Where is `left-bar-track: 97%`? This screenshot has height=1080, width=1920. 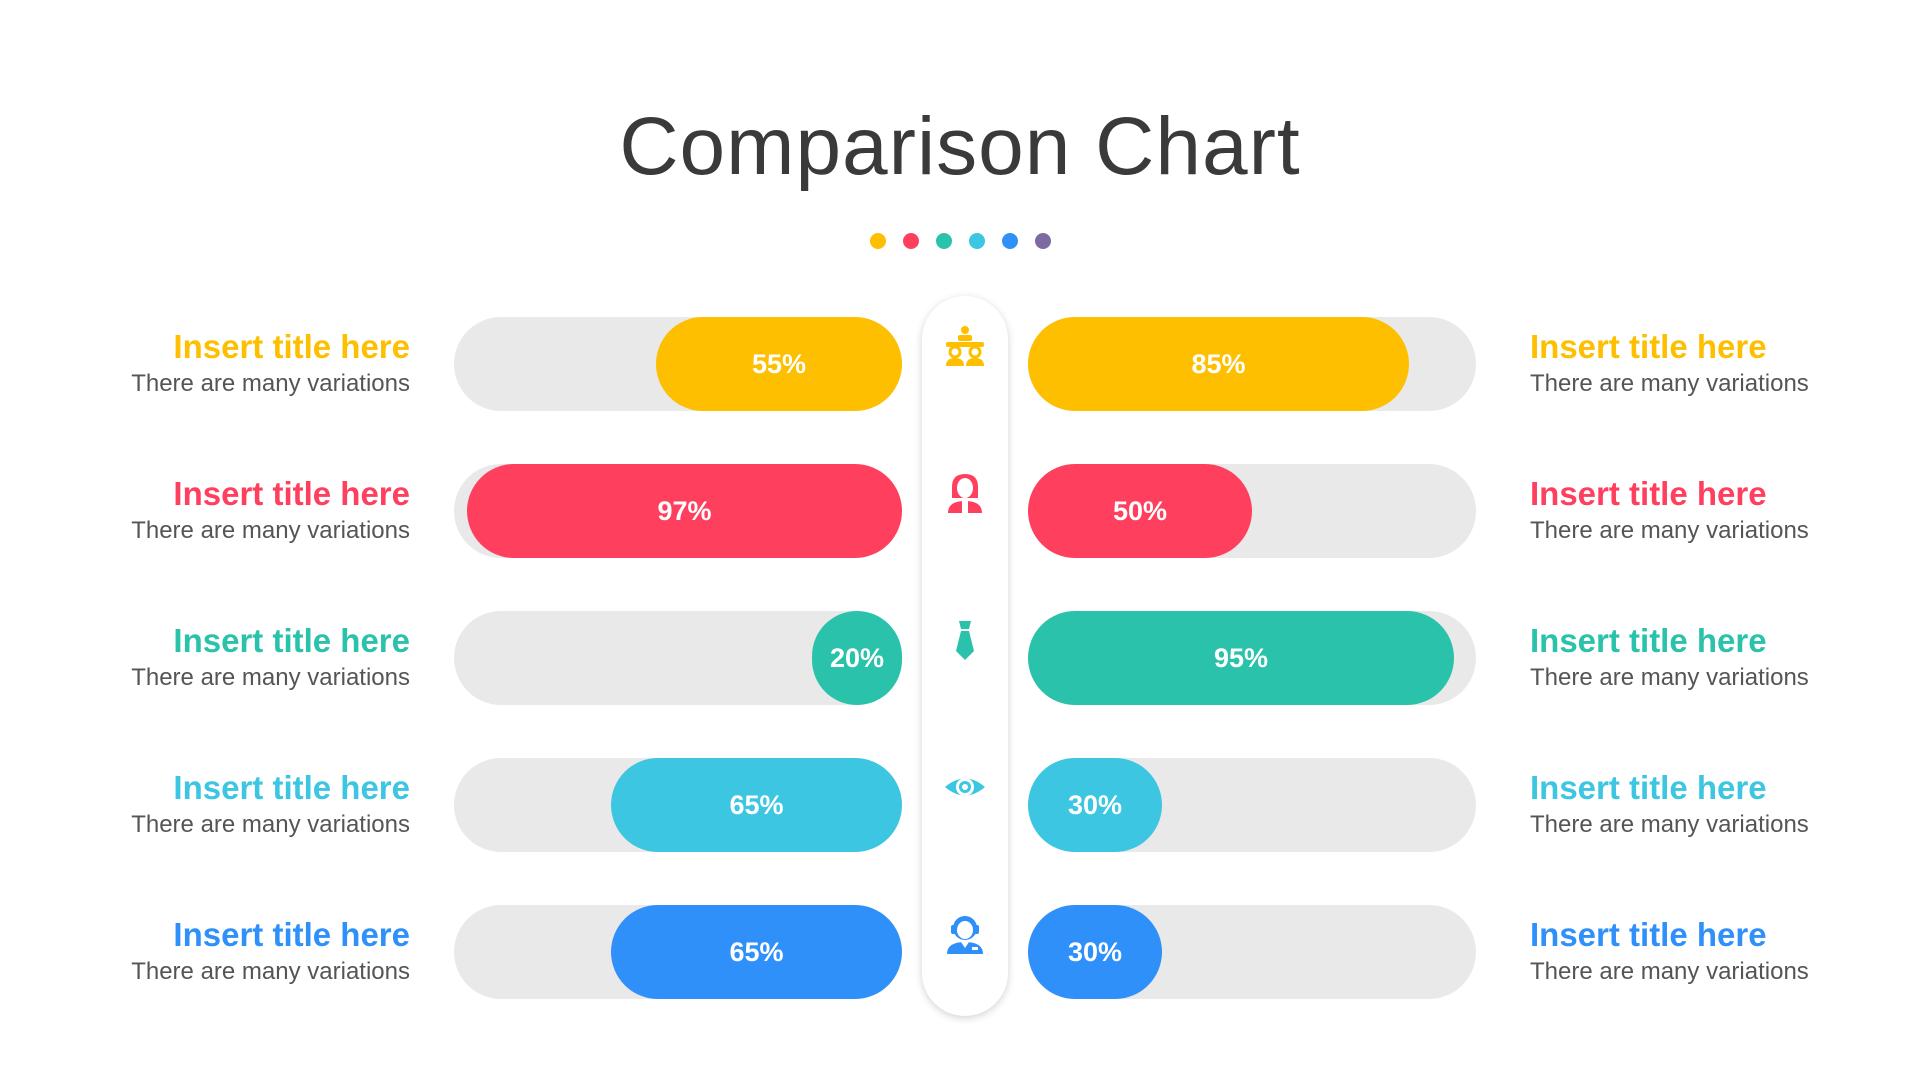 left-bar-track: 97% is located at coordinates (678, 511).